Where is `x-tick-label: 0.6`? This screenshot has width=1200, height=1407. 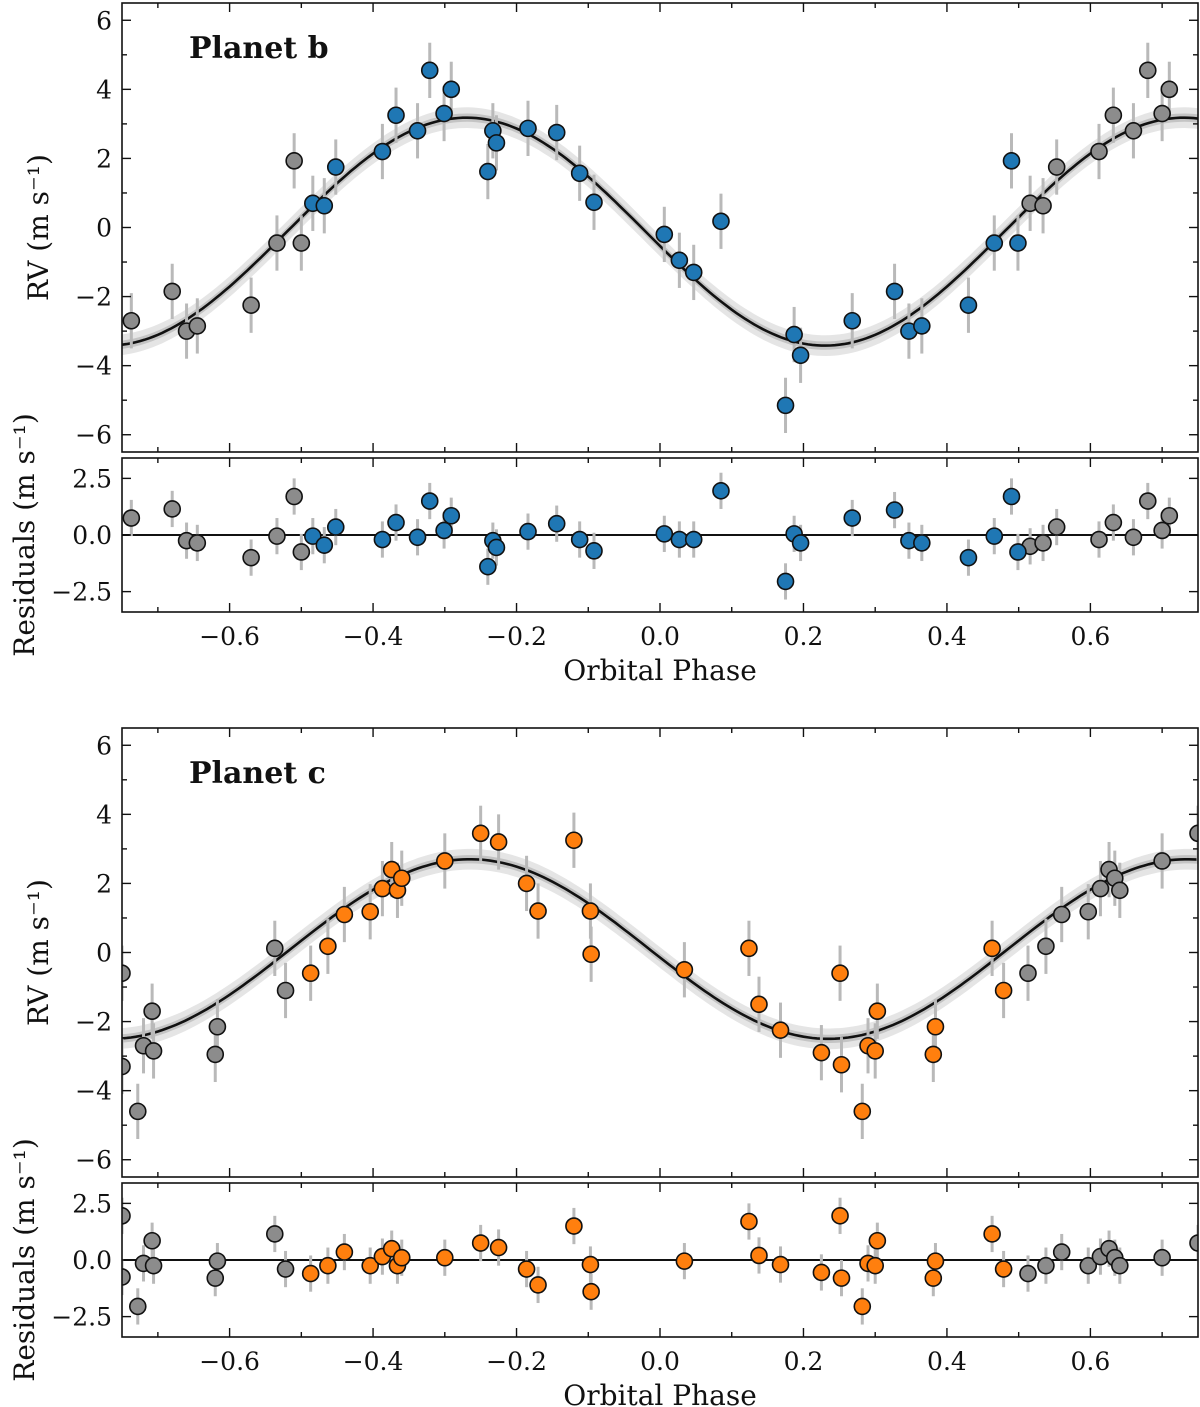 x-tick-label: 0.6 is located at coordinates (1091, 636).